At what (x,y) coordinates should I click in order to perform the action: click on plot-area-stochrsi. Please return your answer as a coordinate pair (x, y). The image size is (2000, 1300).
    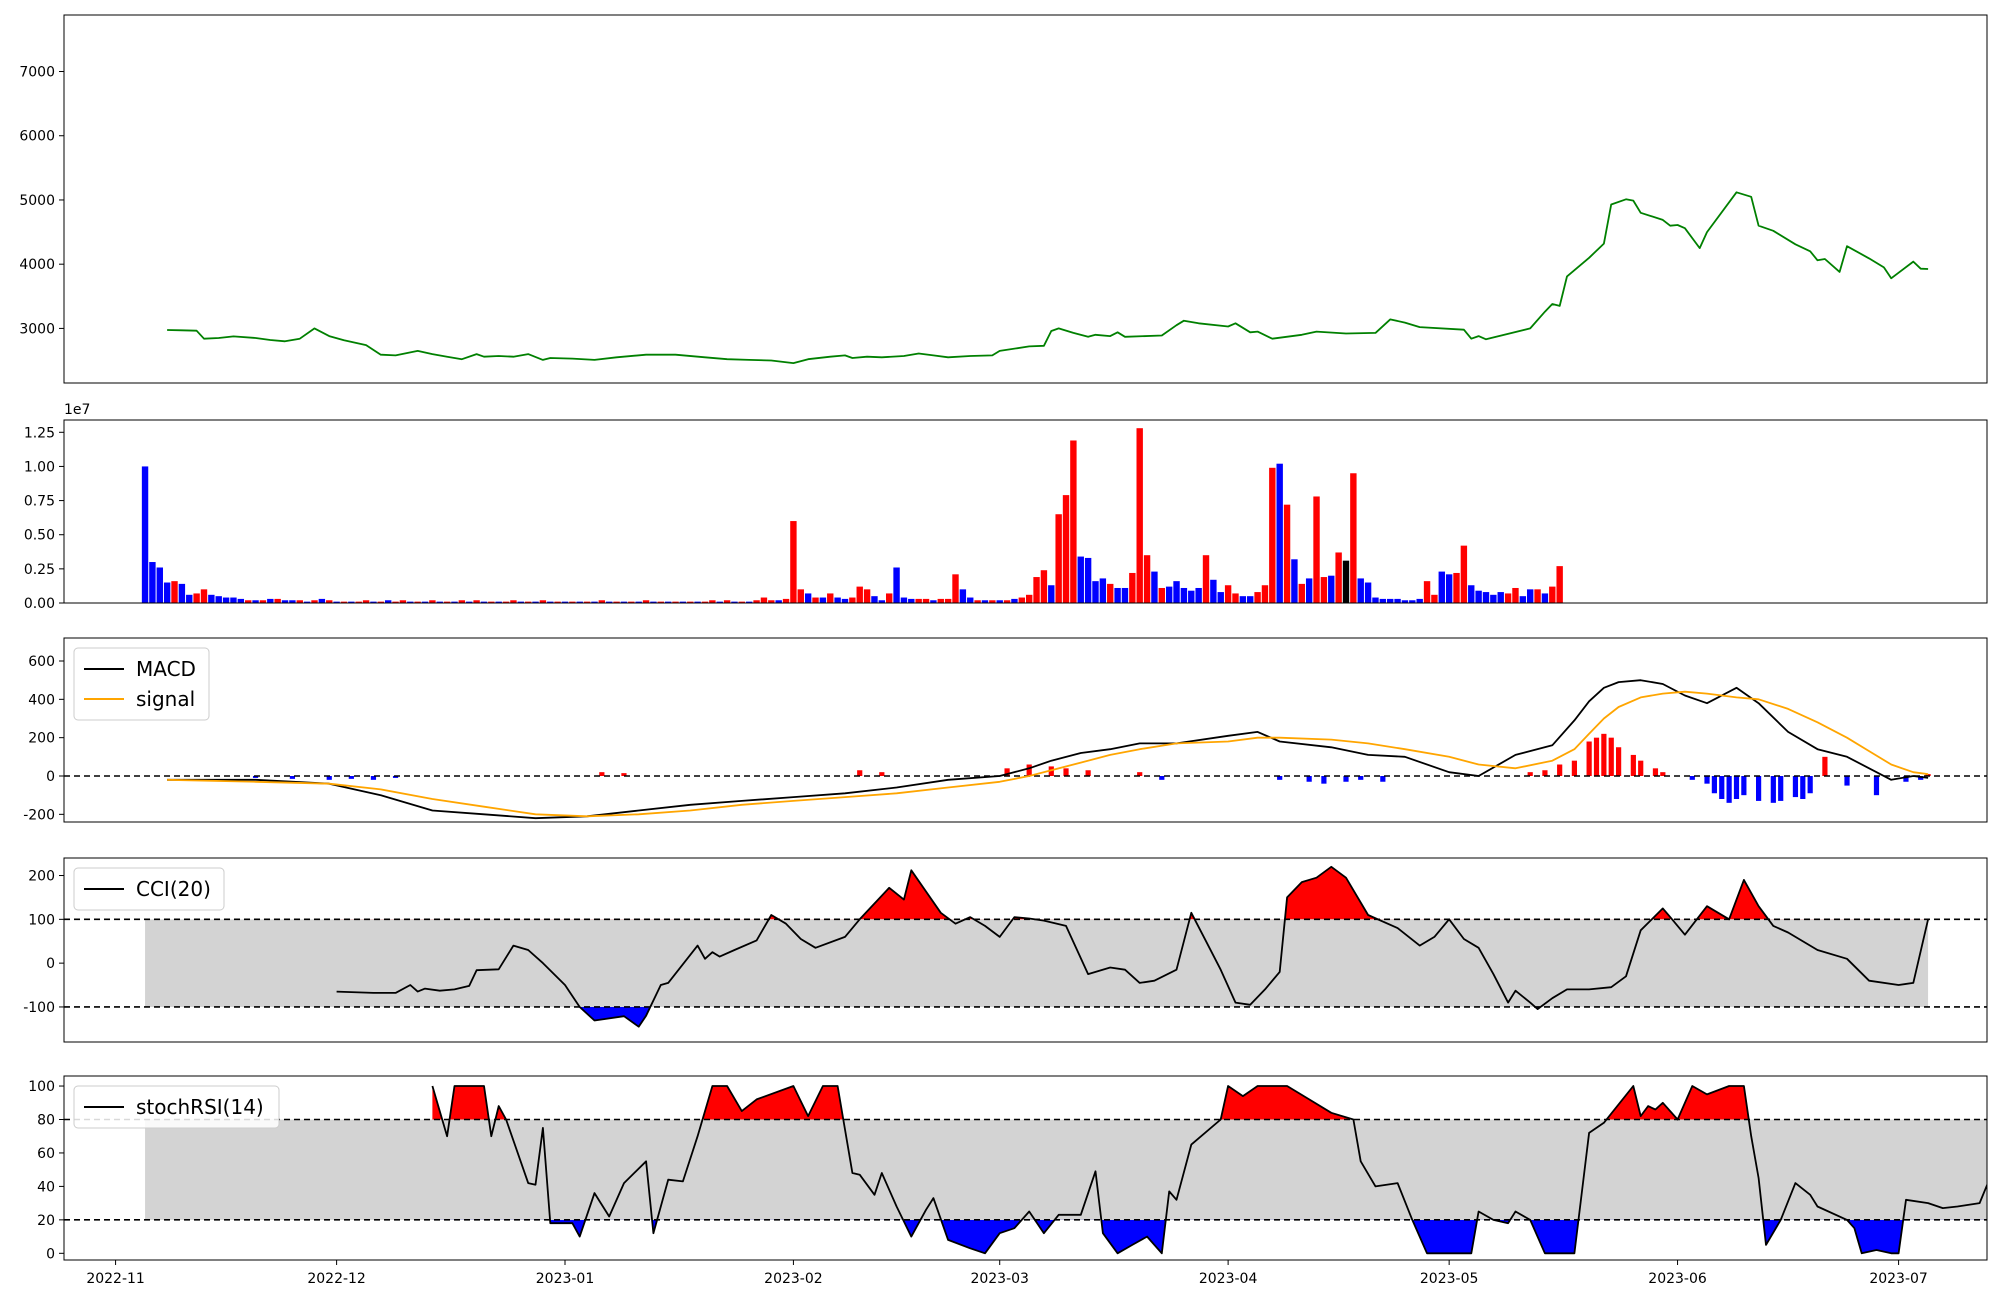
    Looking at the image, I should click on (1025, 1170).